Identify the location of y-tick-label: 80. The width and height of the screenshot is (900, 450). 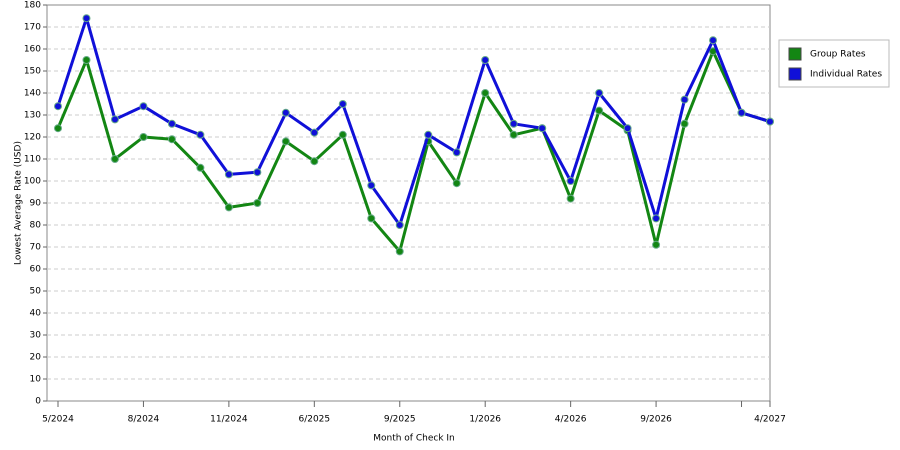
(36, 226).